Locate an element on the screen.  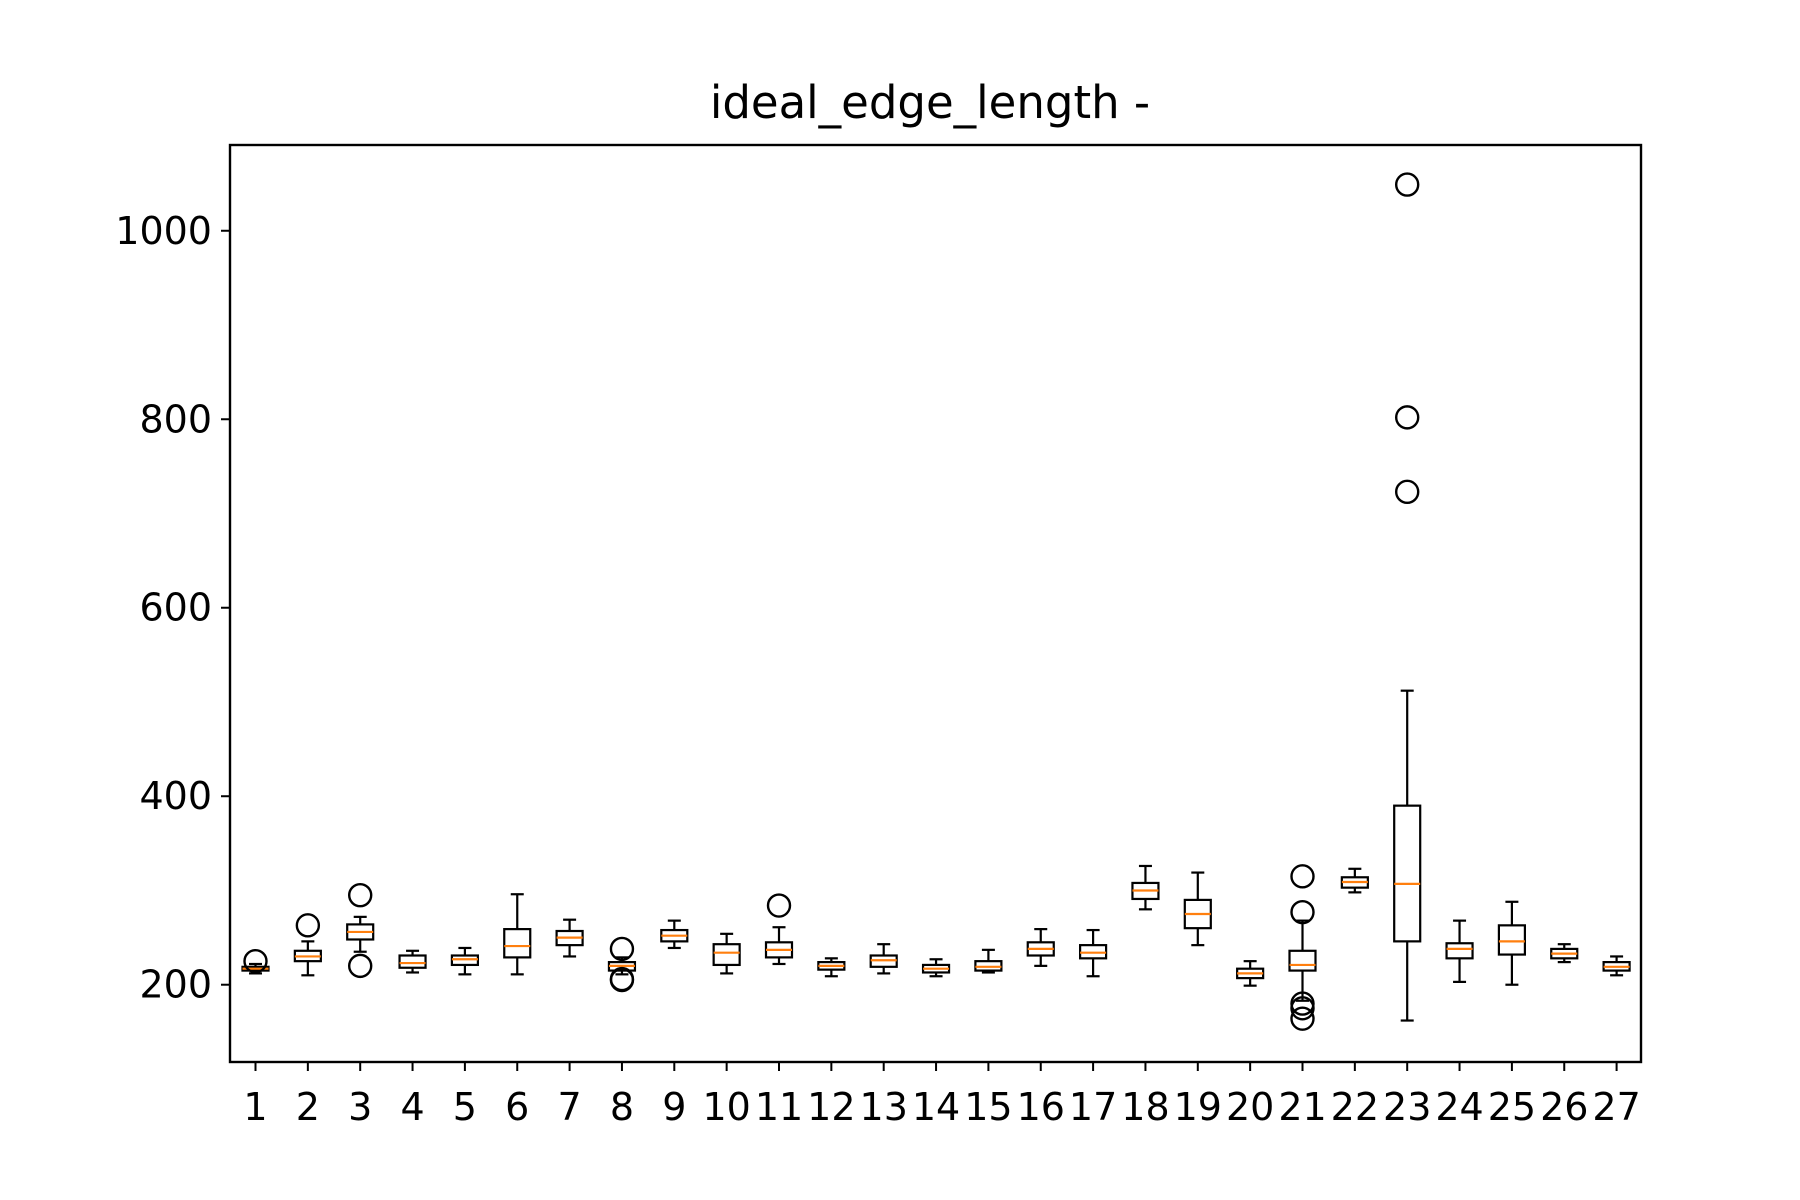
x-tick-label: 5 is located at coordinates (465, 1107).